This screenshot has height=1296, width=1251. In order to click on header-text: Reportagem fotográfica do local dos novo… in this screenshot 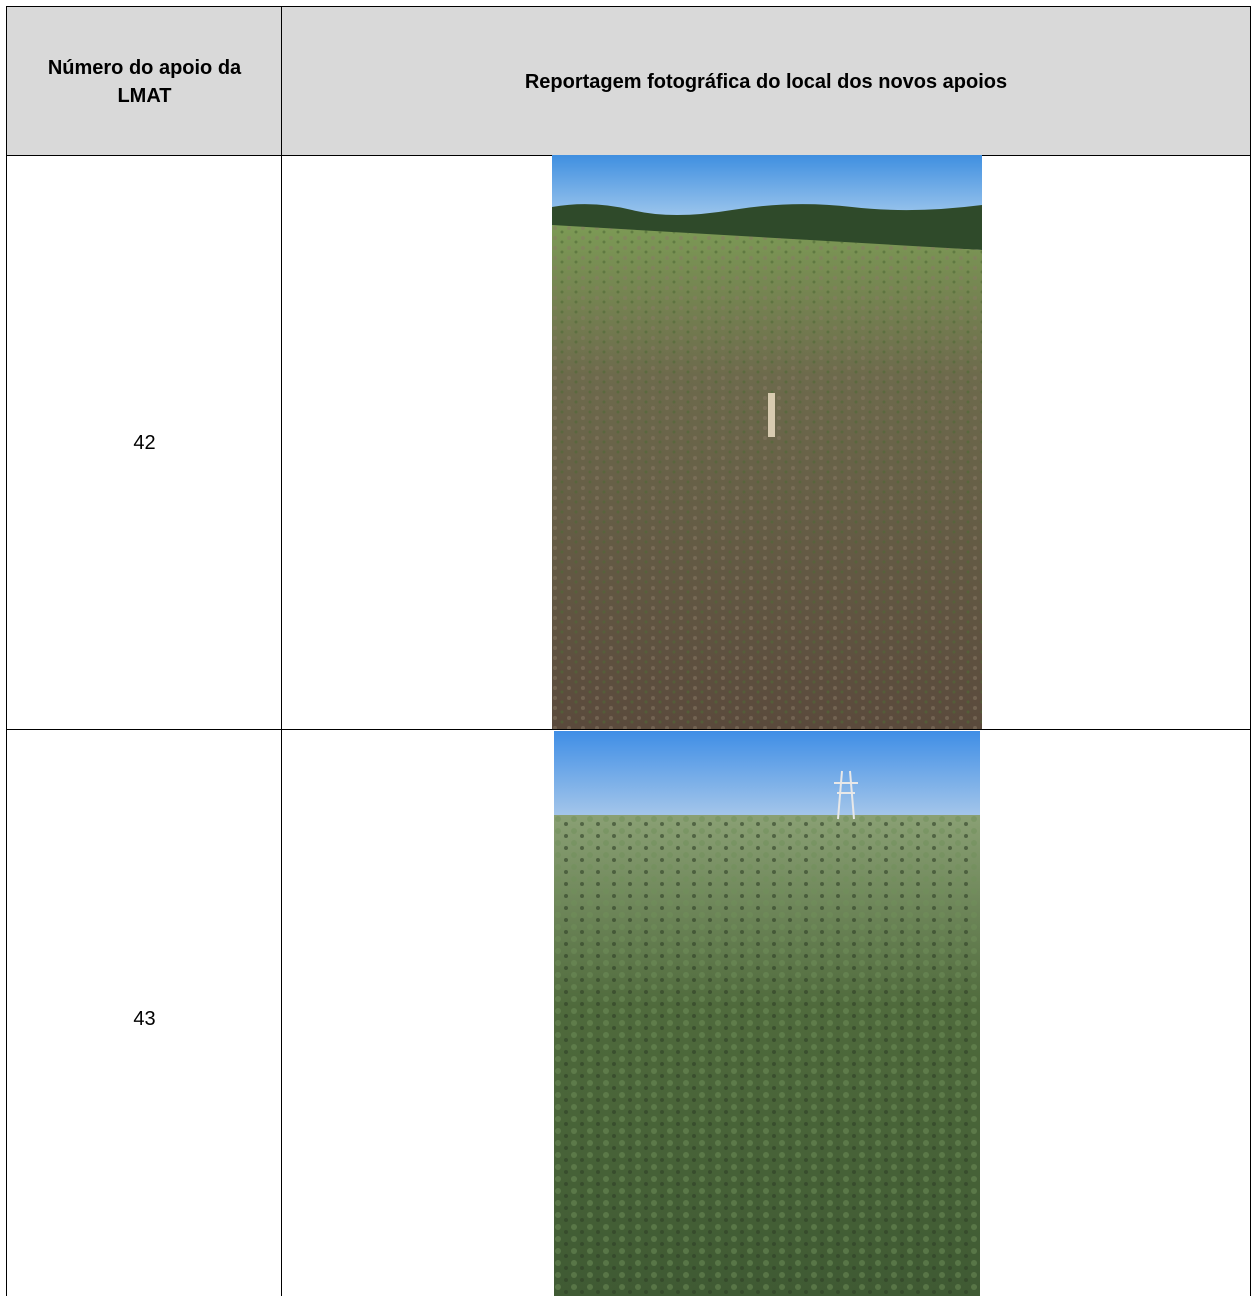, I will do `click(766, 81)`.